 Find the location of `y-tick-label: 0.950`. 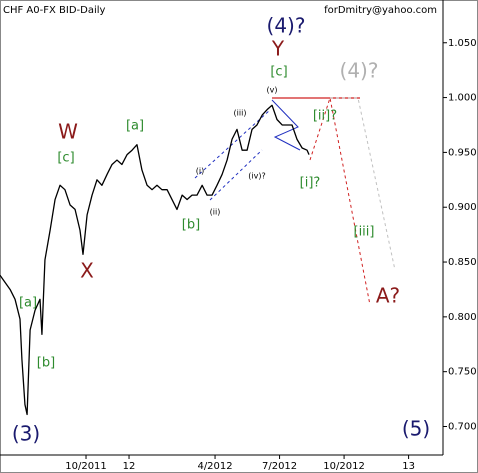

y-tick-label: 0.950 is located at coordinates (462, 152).